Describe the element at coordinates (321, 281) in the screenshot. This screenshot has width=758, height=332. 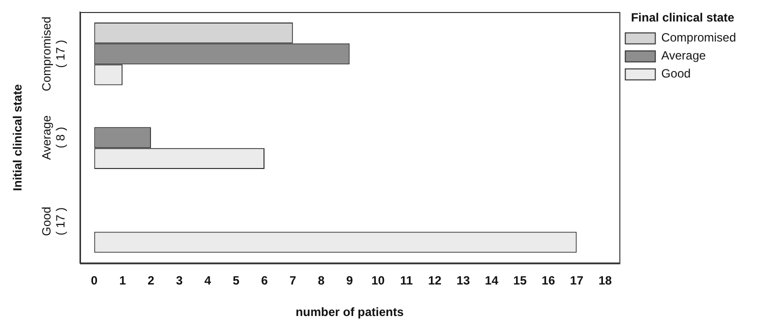
I see `x-tick-label: 8` at that location.